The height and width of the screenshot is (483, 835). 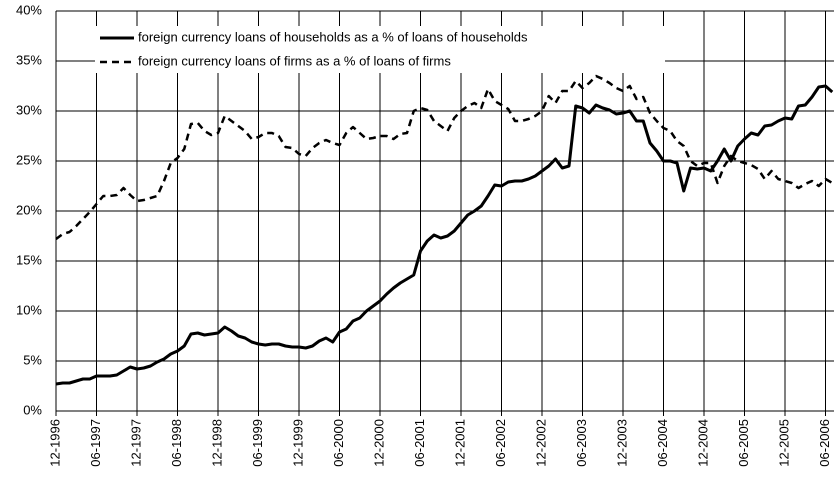 I want to click on x-tick-label: 06-2001, so click(x=419, y=443).